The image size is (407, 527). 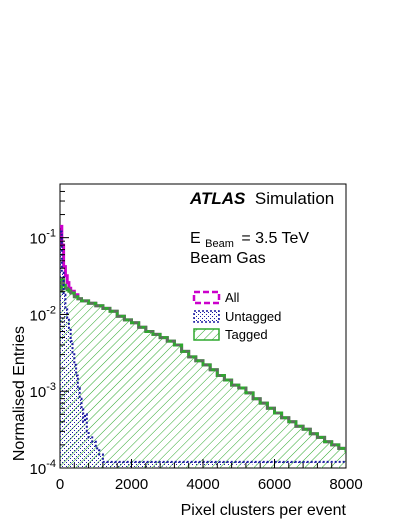 I want to click on legend-item-all: All, so click(x=216, y=297).